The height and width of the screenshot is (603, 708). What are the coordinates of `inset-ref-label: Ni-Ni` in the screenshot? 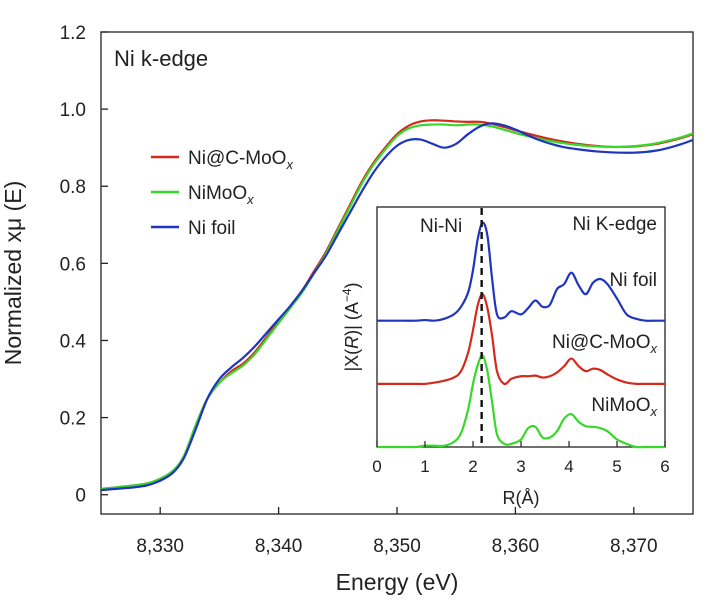 It's located at (441, 226).